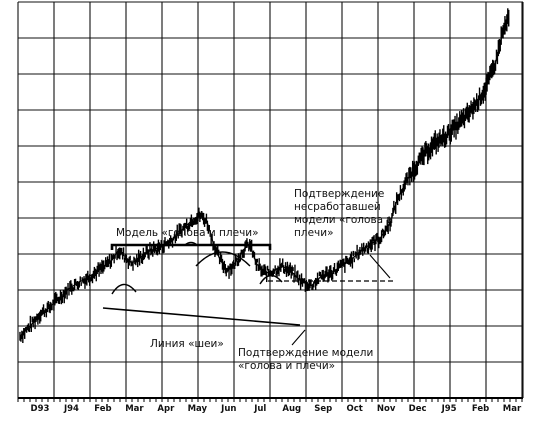 Image resolution: width=537 pixels, height=424 pixels. I want to click on x-tick-label: Sep, so click(323, 409).